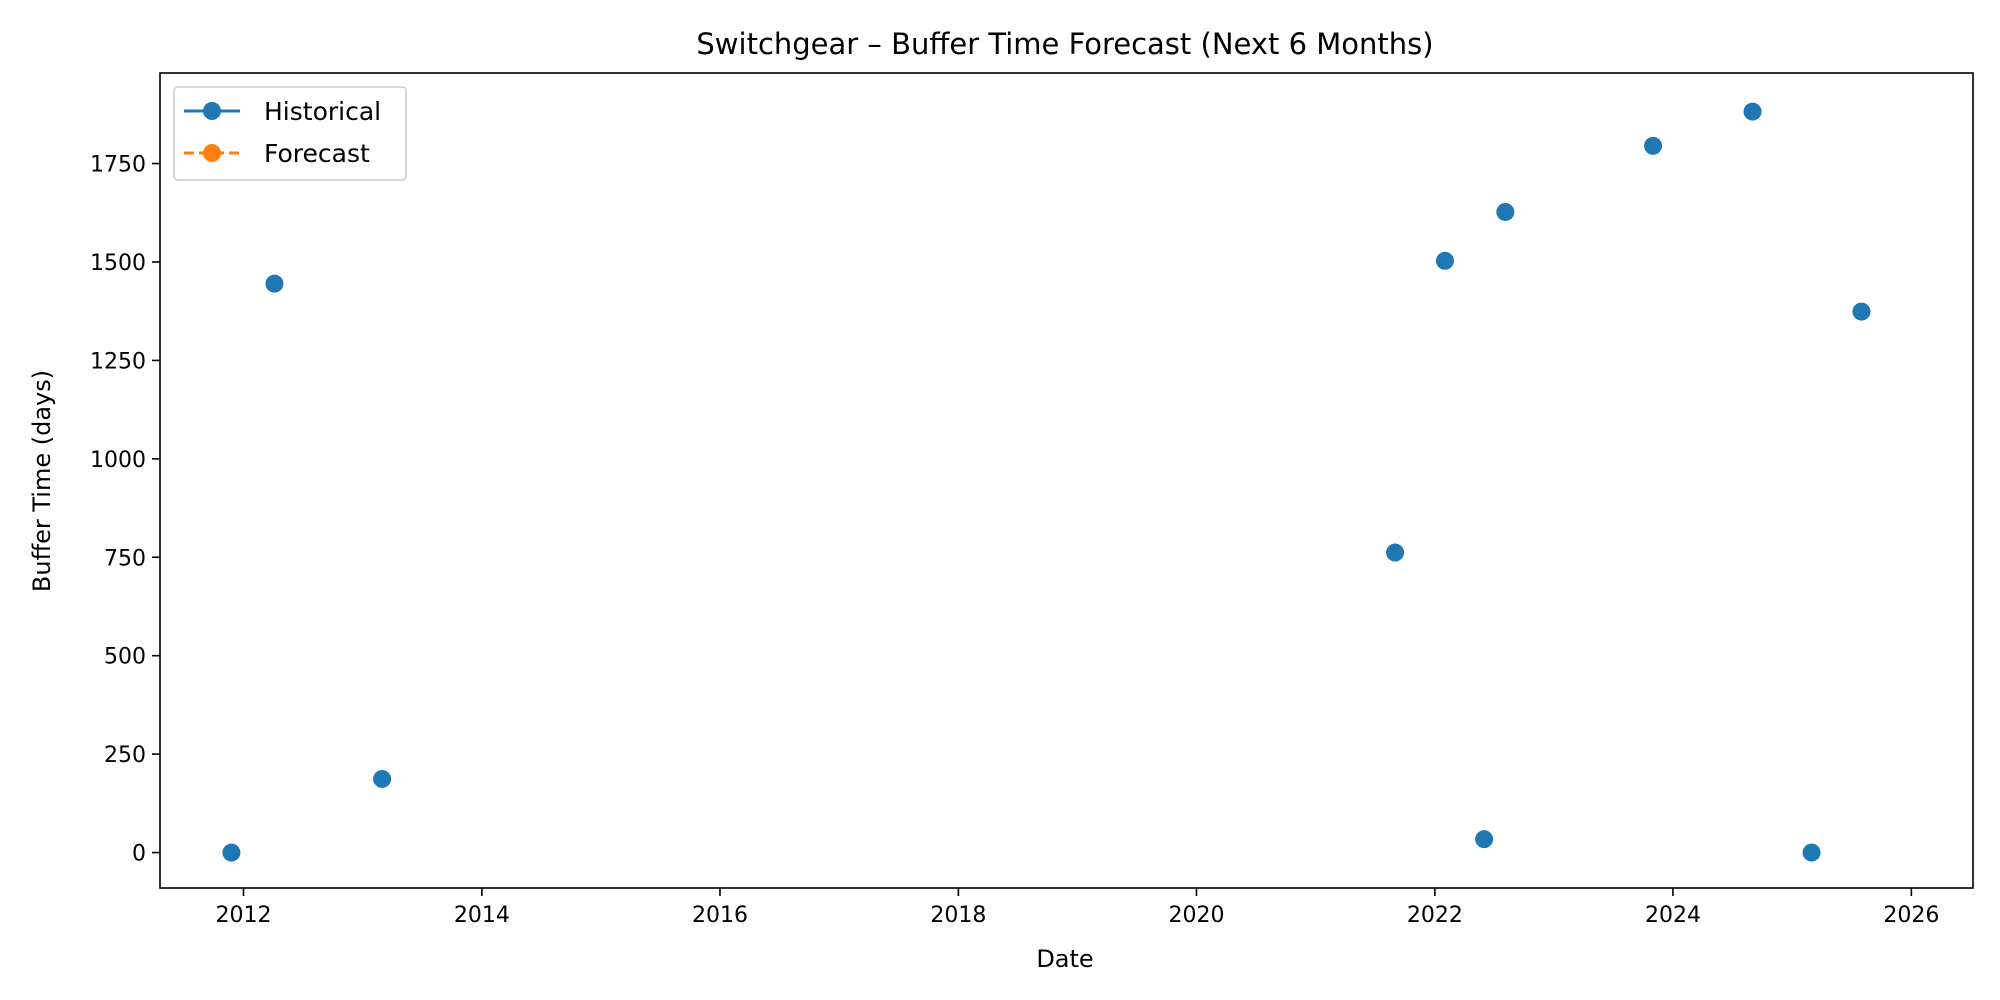 This screenshot has width=2000, height=1000. What do you see at coordinates (118, 165) in the screenshot?
I see `y-tick-label: 1750` at bounding box center [118, 165].